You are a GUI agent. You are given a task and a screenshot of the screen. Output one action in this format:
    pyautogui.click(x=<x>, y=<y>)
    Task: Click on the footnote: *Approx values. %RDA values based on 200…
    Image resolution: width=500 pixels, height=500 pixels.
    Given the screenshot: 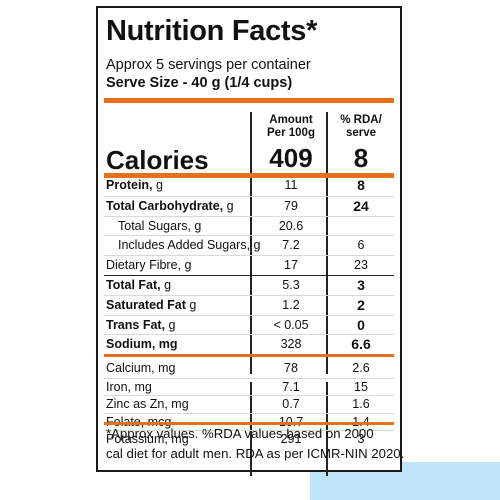 What is the action you would take?
    pyautogui.click(x=255, y=444)
    